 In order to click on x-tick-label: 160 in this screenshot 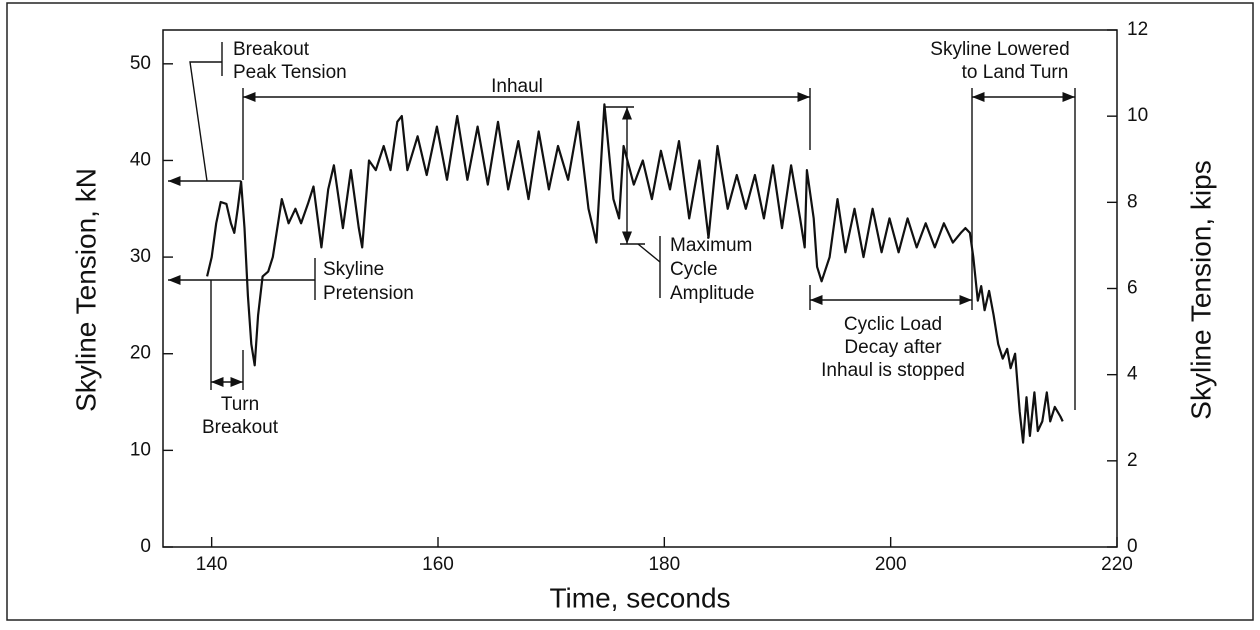, I will do `click(438, 564)`.